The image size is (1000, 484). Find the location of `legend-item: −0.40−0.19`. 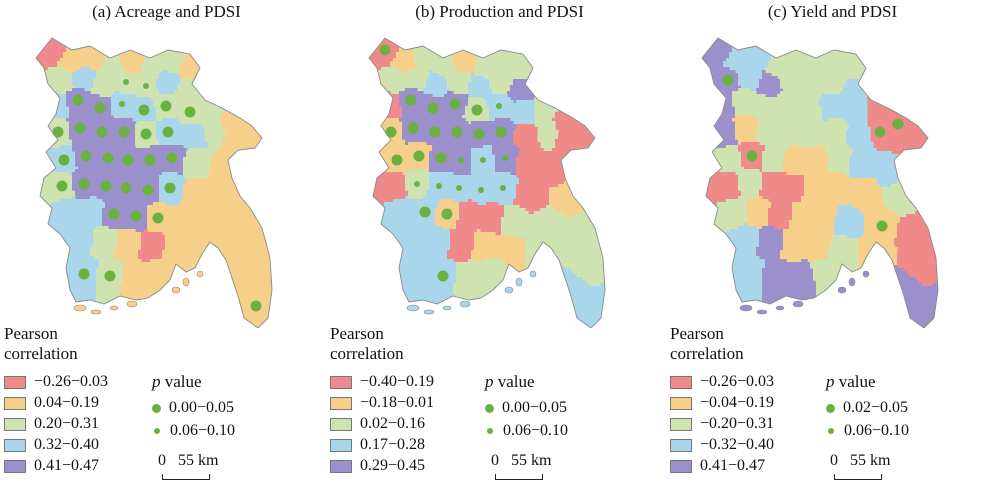

legend-item: −0.40−0.19 is located at coordinates (382, 382).